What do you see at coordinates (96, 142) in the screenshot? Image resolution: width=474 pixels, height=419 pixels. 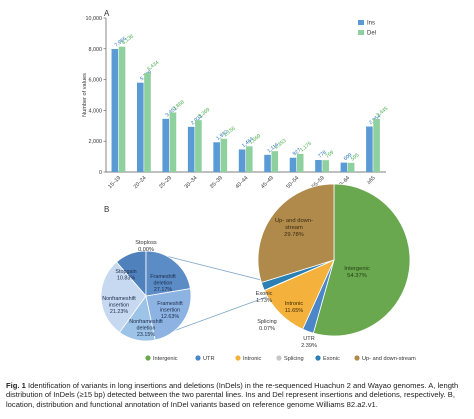 I see `y-tick-label: 2,000` at bounding box center [96, 142].